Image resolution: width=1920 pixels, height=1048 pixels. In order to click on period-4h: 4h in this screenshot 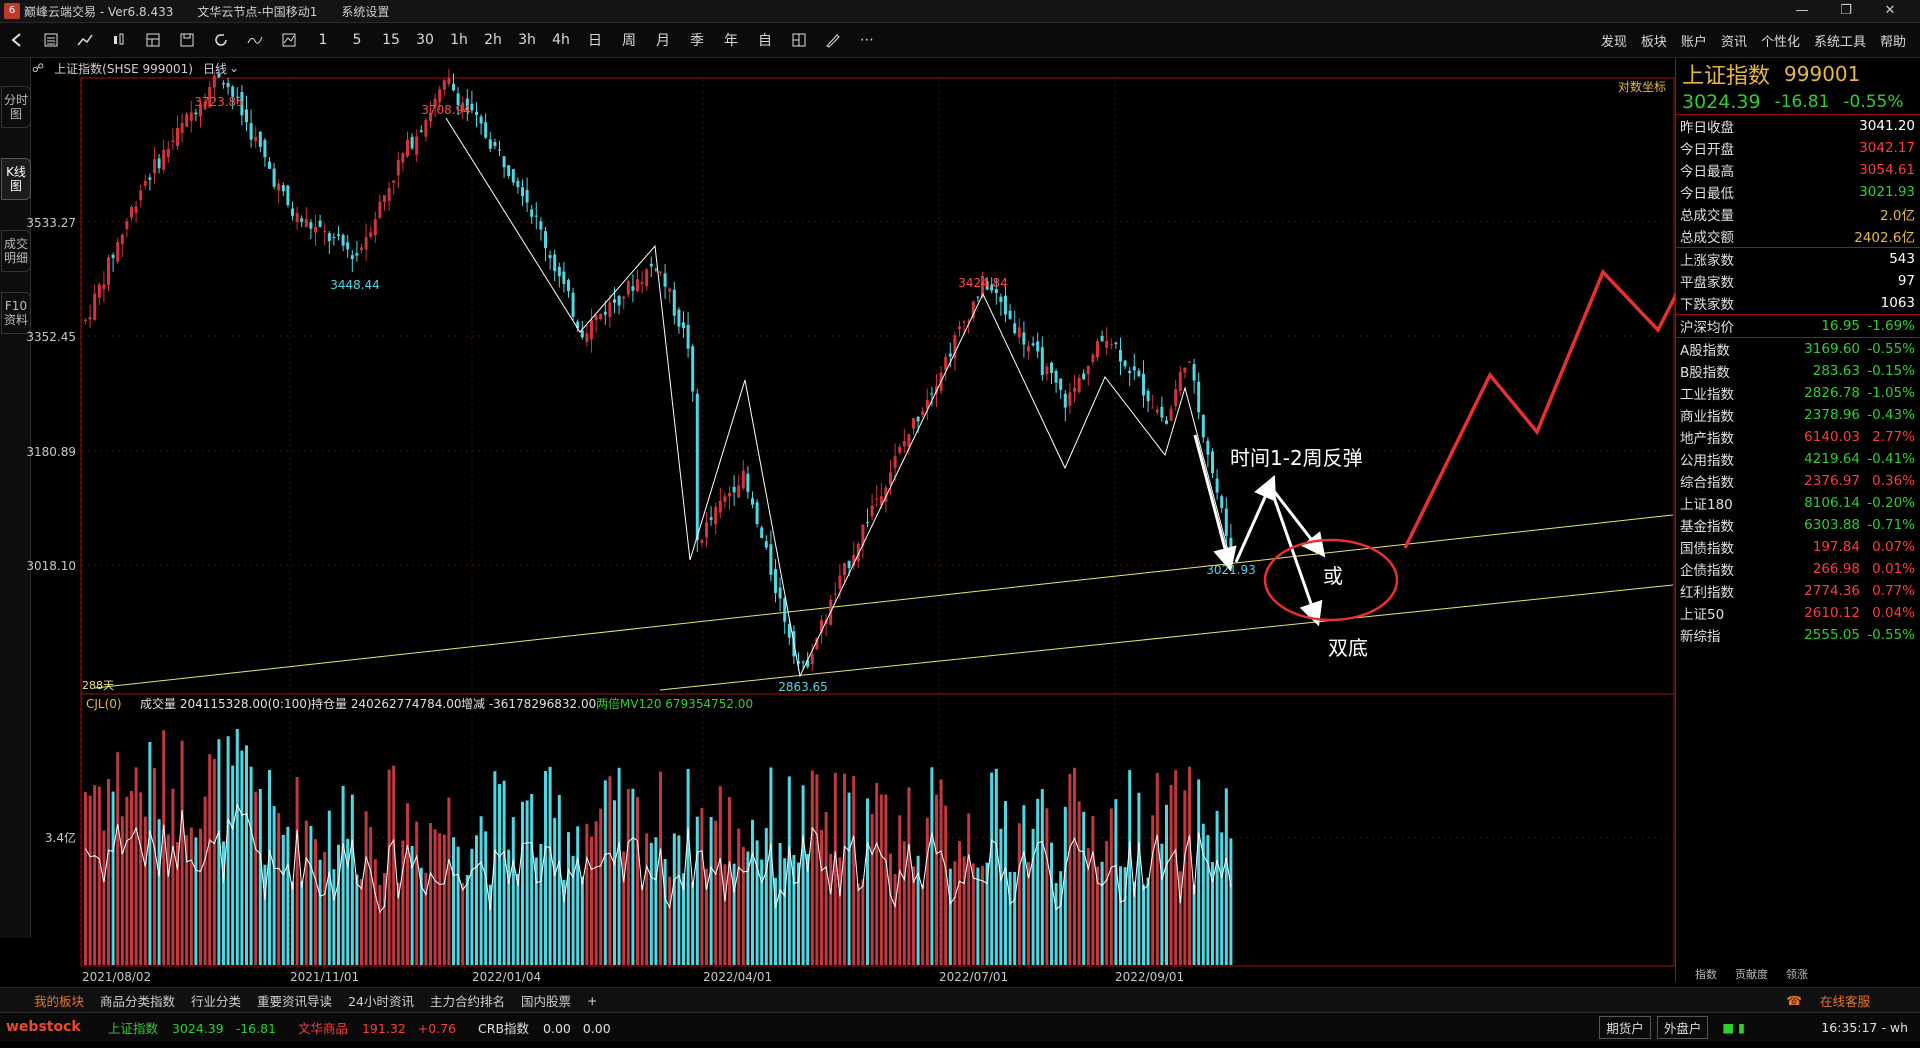, I will do `click(561, 40)`.